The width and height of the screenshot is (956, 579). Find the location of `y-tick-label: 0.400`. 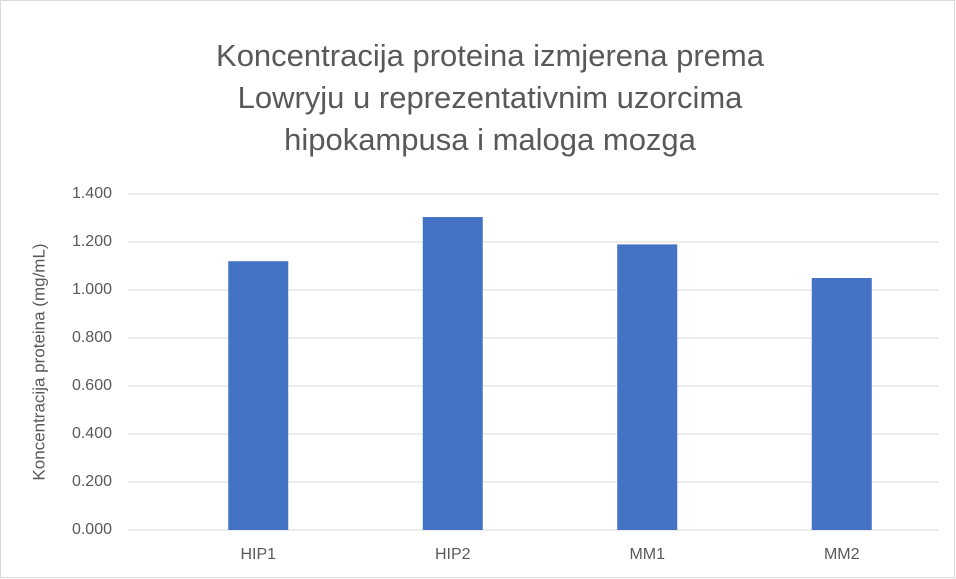

y-tick-label: 0.400 is located at coordinates (92, 433).